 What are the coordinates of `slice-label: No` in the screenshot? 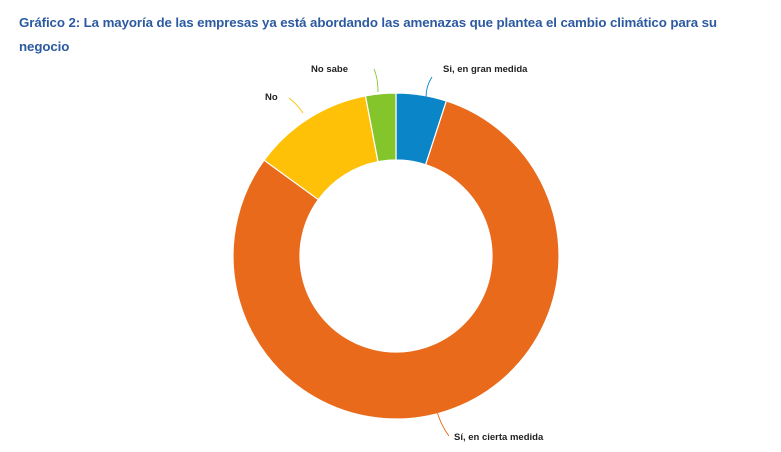 It's located at (271, 97).